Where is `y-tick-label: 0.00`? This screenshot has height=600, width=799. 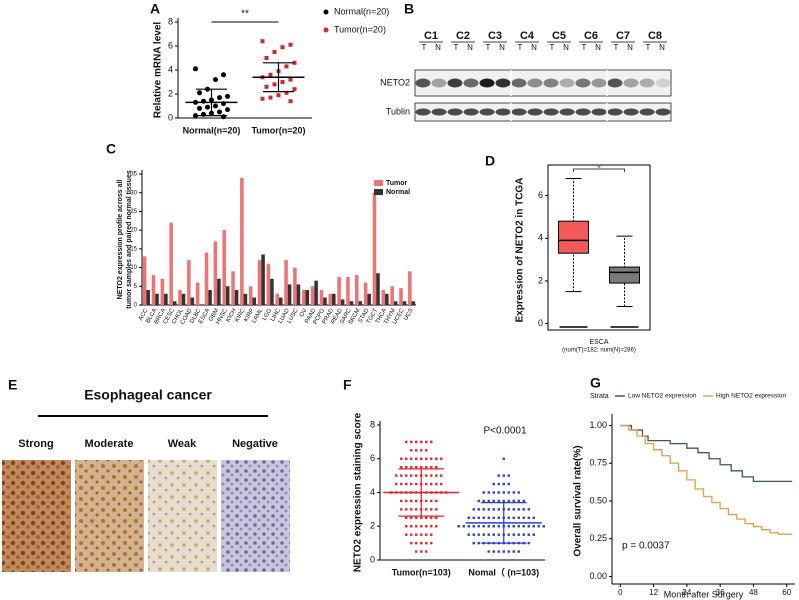 y-tick-label: 0.00 is located at coordinates (598, 576).